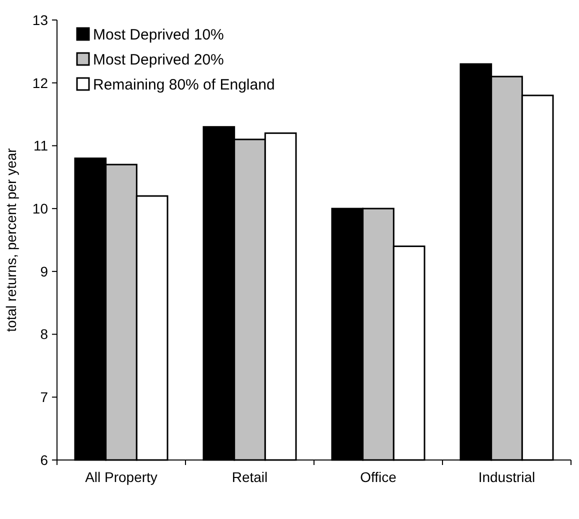 This screenshot has height=519, width=579. What do you see at coordinates (507, 477) in the screenshot?
I see `x-tick-label: Industrial` at bounding box center [507, 477].